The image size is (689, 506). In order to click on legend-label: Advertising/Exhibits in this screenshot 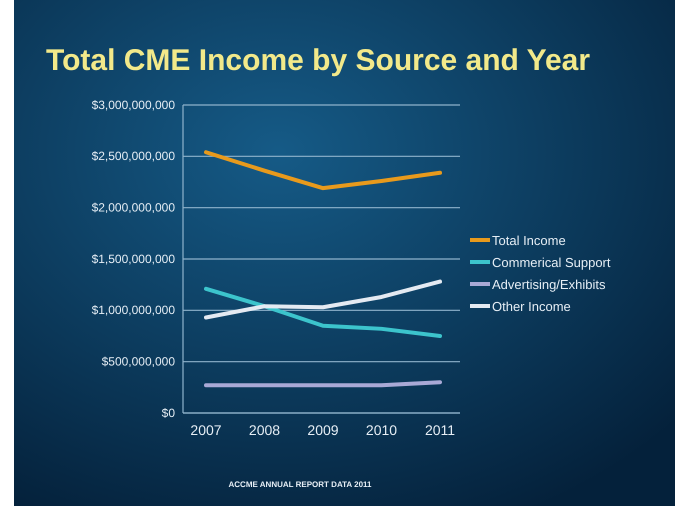, I will do `click(549, 284)`.